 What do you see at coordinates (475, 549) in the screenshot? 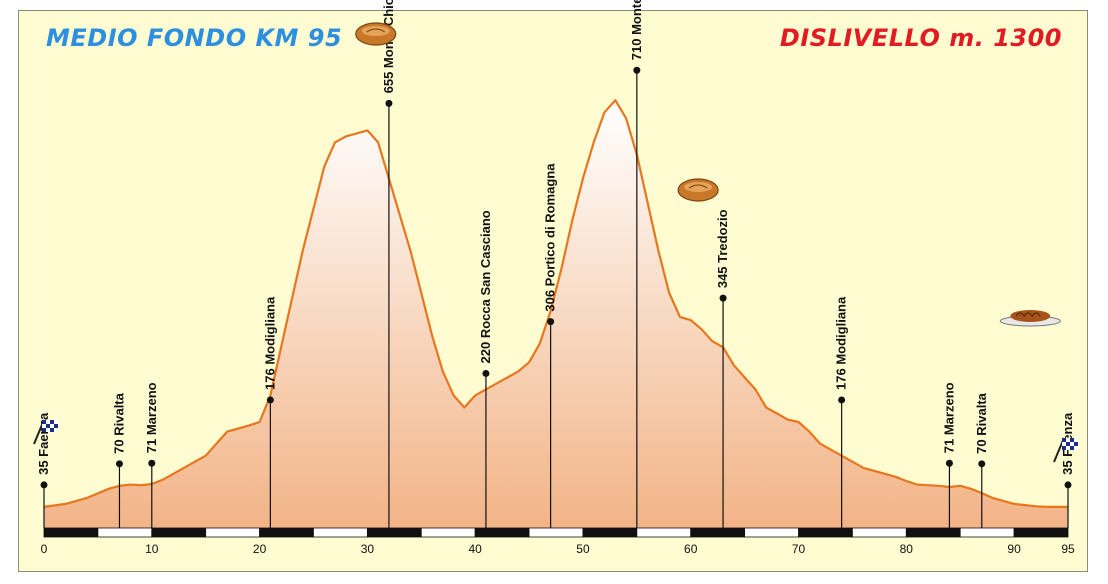
I see `x-tick-label: 40` at bounding box center [475, 549].